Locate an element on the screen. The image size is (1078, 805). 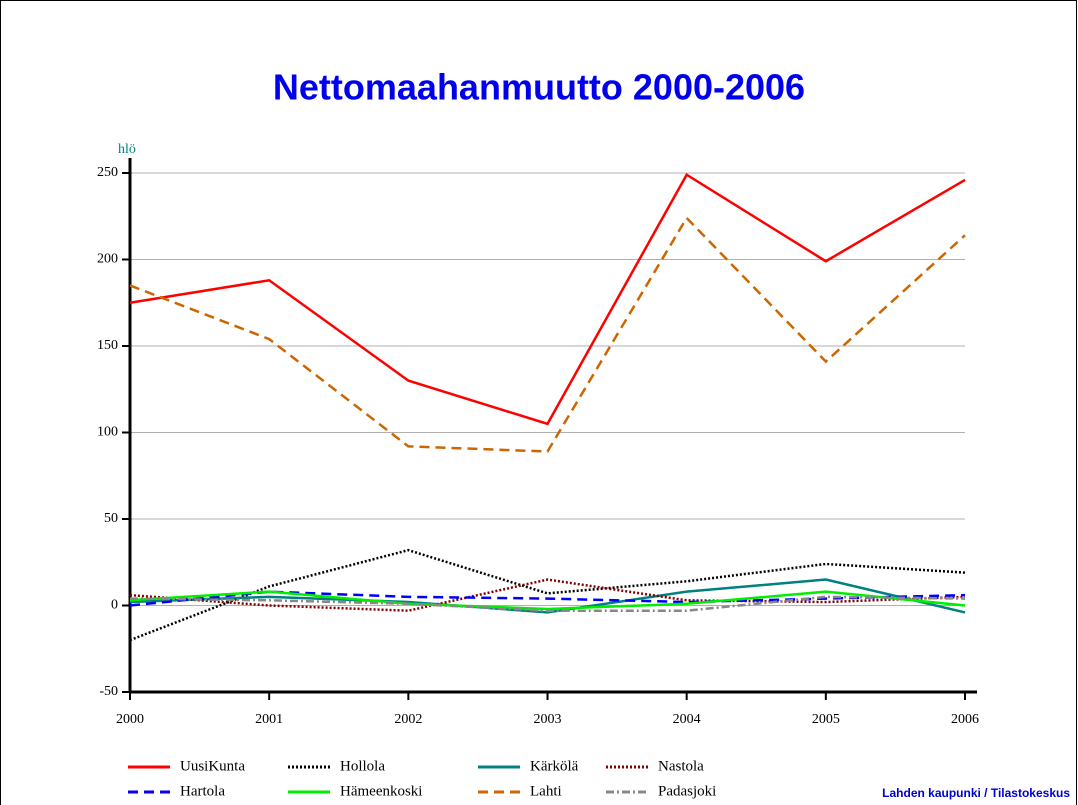
legend-label: UusiKunta is located at coordinates (212, 766).